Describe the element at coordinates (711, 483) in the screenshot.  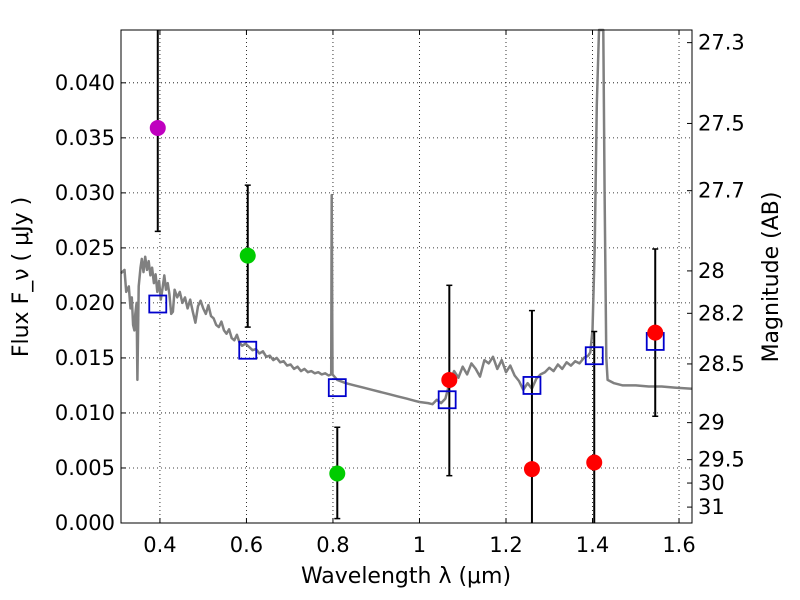
I see `right-tick-label: 30` at that location.